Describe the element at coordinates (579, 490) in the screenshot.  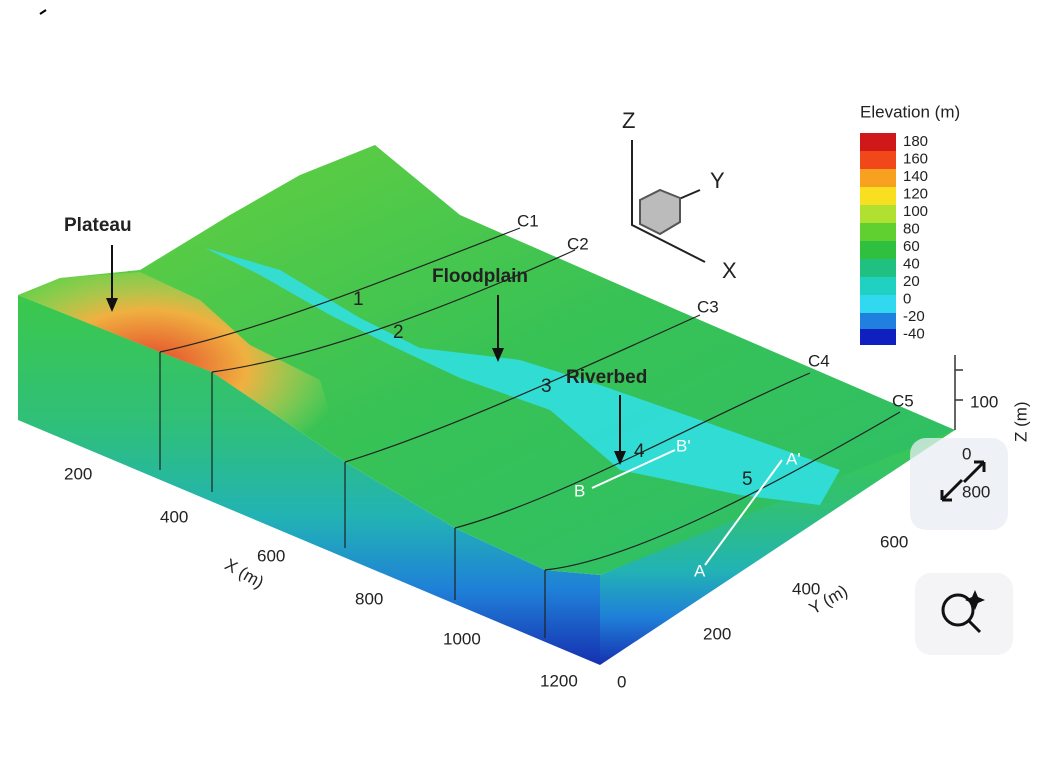
I see `profile-label: B` at that location.